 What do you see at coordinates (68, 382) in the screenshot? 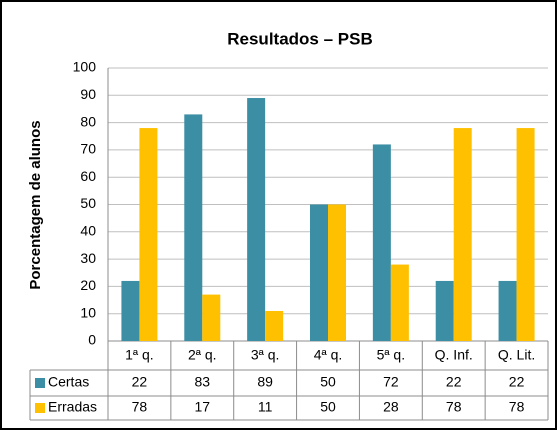
I see `legend-label: Certas` at bounding box center [68, 382].